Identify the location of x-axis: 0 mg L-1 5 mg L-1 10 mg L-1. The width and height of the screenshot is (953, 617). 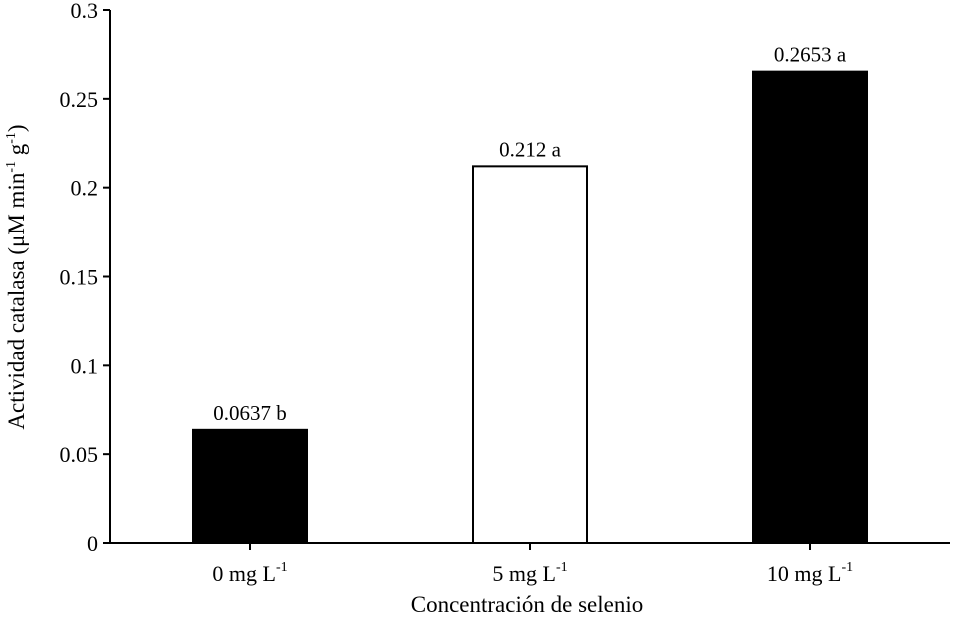
(530, 564).